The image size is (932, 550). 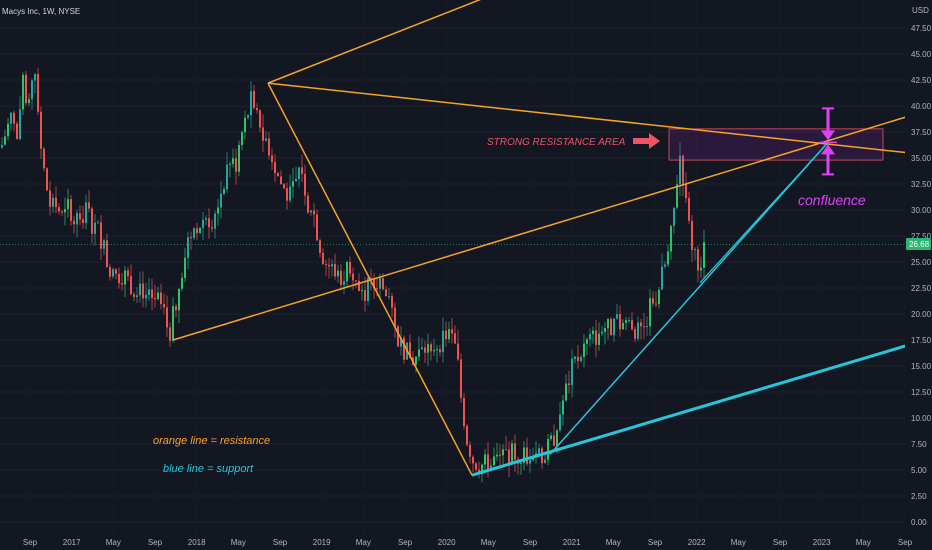 What do you see at coordinates (646, 141) in the screenshot?
I see `resistance-arrow-icon` at bounding box center [646, 141].